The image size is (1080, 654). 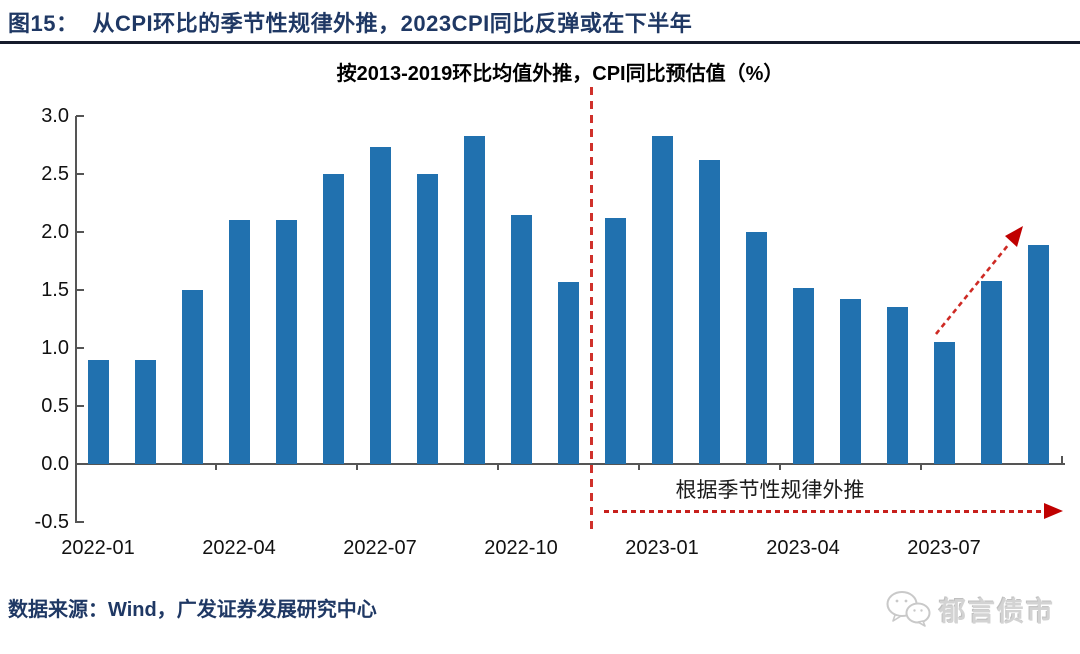 What do you see at coordinates (560, 74) in the screenshot?
I see `chart-title: 按2013-2019环比均值外推，CPI同比预估值（%）` at bounding box center [560, 74].